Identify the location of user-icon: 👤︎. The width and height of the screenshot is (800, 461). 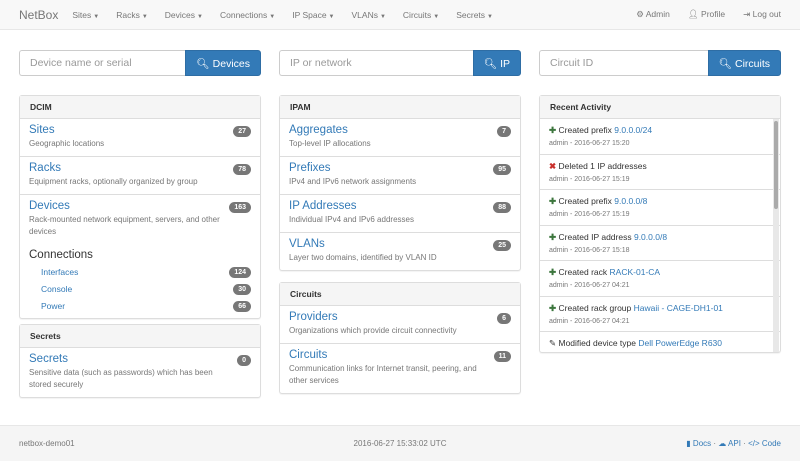
(693, 14).